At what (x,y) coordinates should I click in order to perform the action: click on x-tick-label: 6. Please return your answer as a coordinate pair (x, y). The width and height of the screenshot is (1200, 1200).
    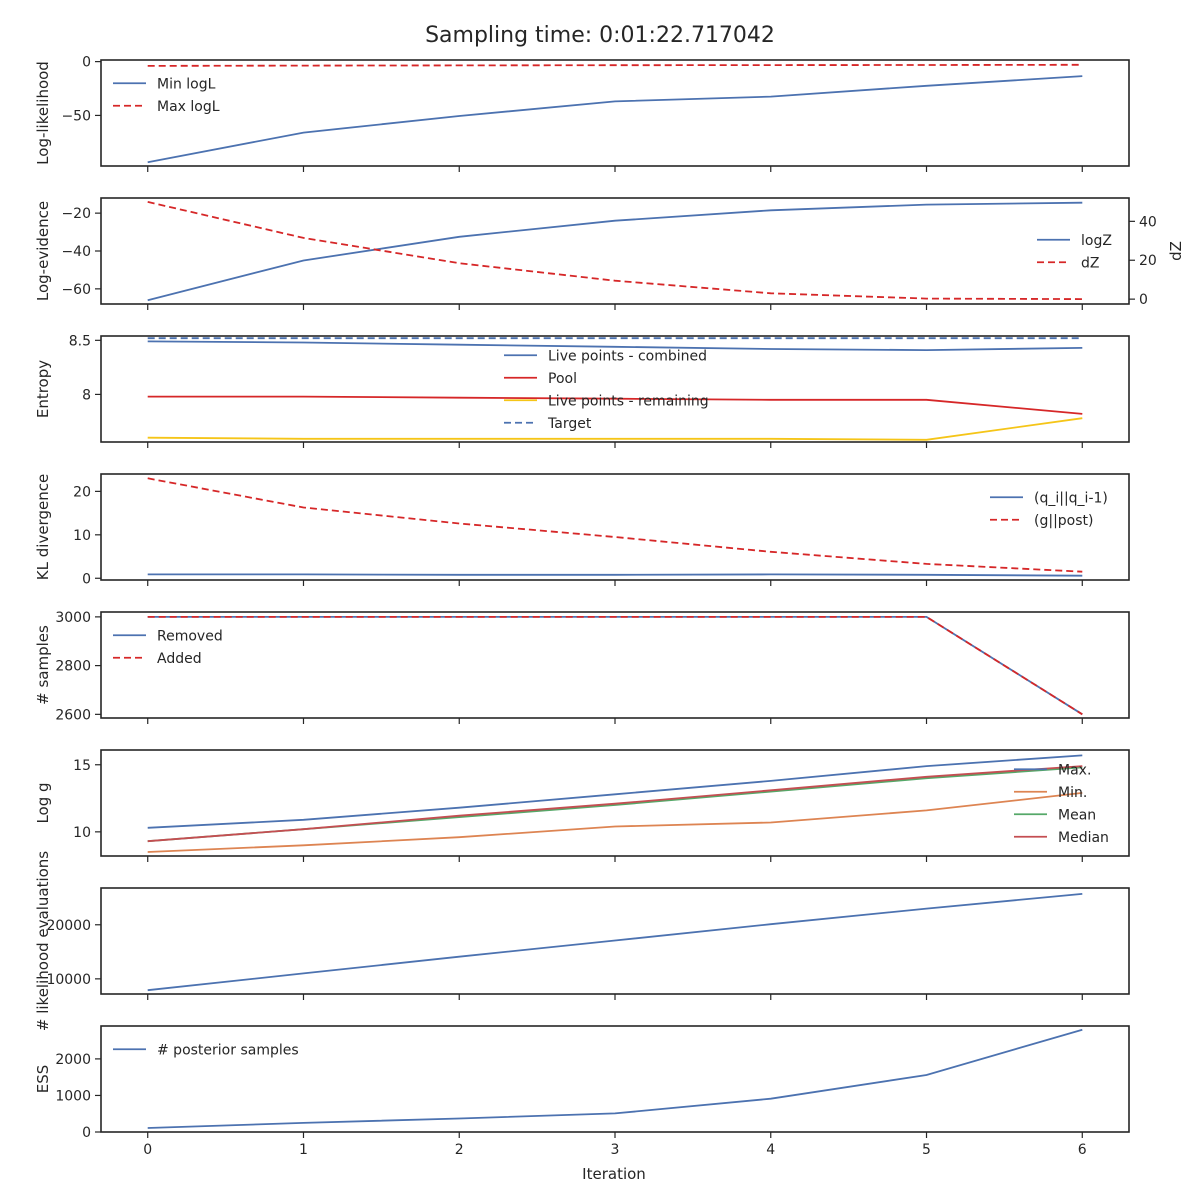
    Looking at the image, I should click on (1082, 1150).